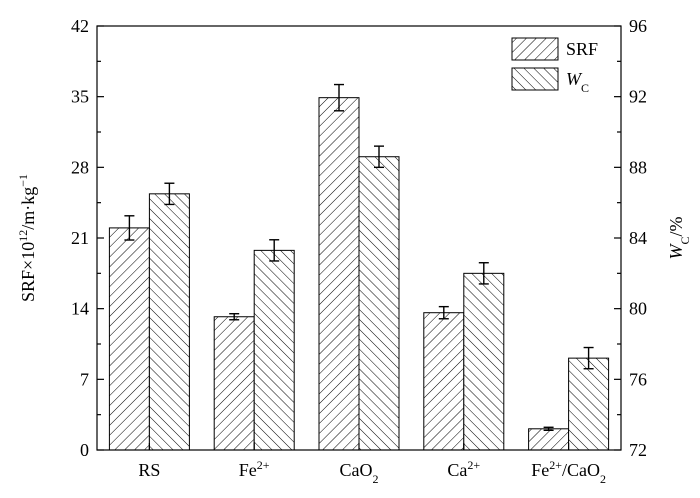  Describe the element at coordinates (577, 82) in the screenshot. I see `legend-label: WC` at that location.